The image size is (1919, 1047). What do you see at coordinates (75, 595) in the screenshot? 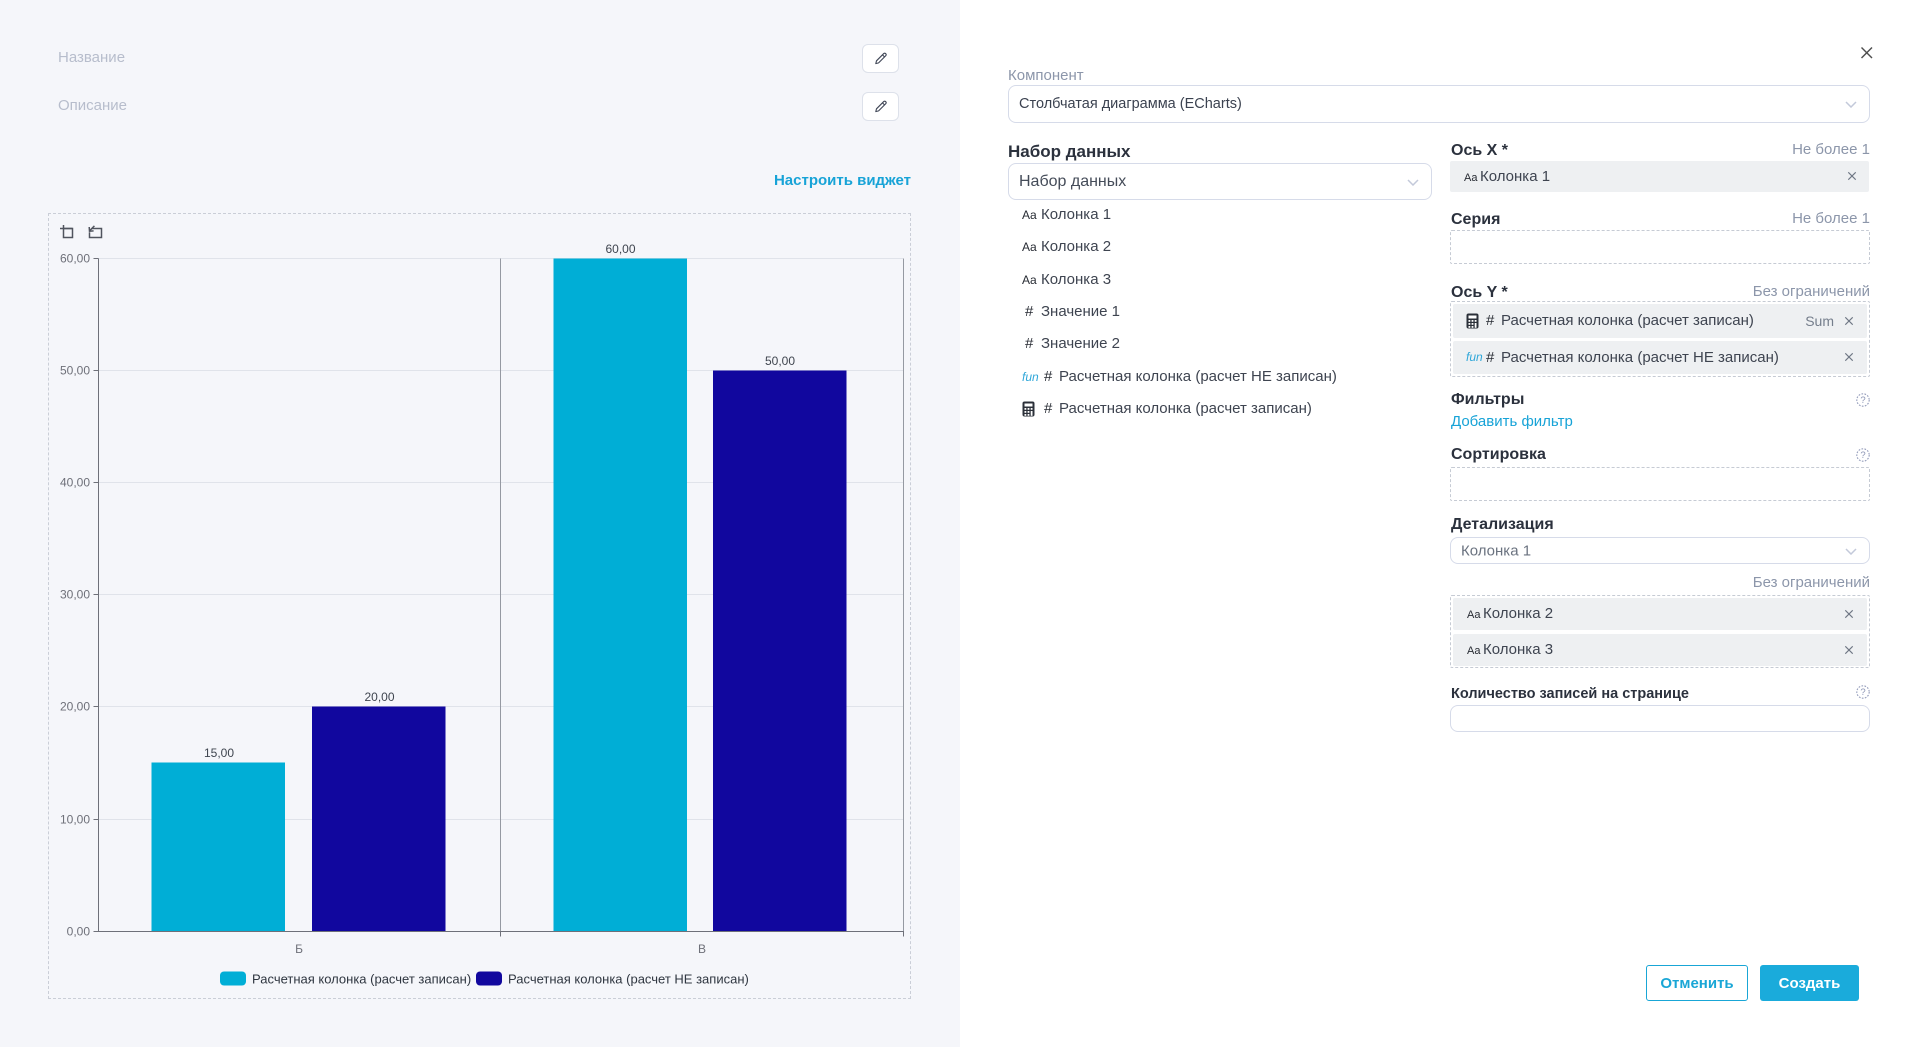
I see `svg-text: 30,00` at bounding box center [75, 595].